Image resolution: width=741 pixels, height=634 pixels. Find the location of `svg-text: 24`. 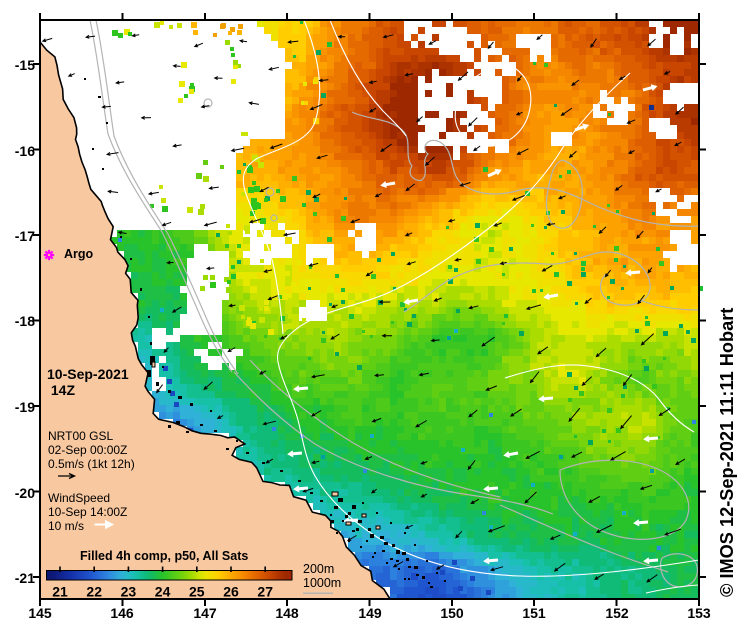

svg-text: 24 is located at coordinates (163, 592).